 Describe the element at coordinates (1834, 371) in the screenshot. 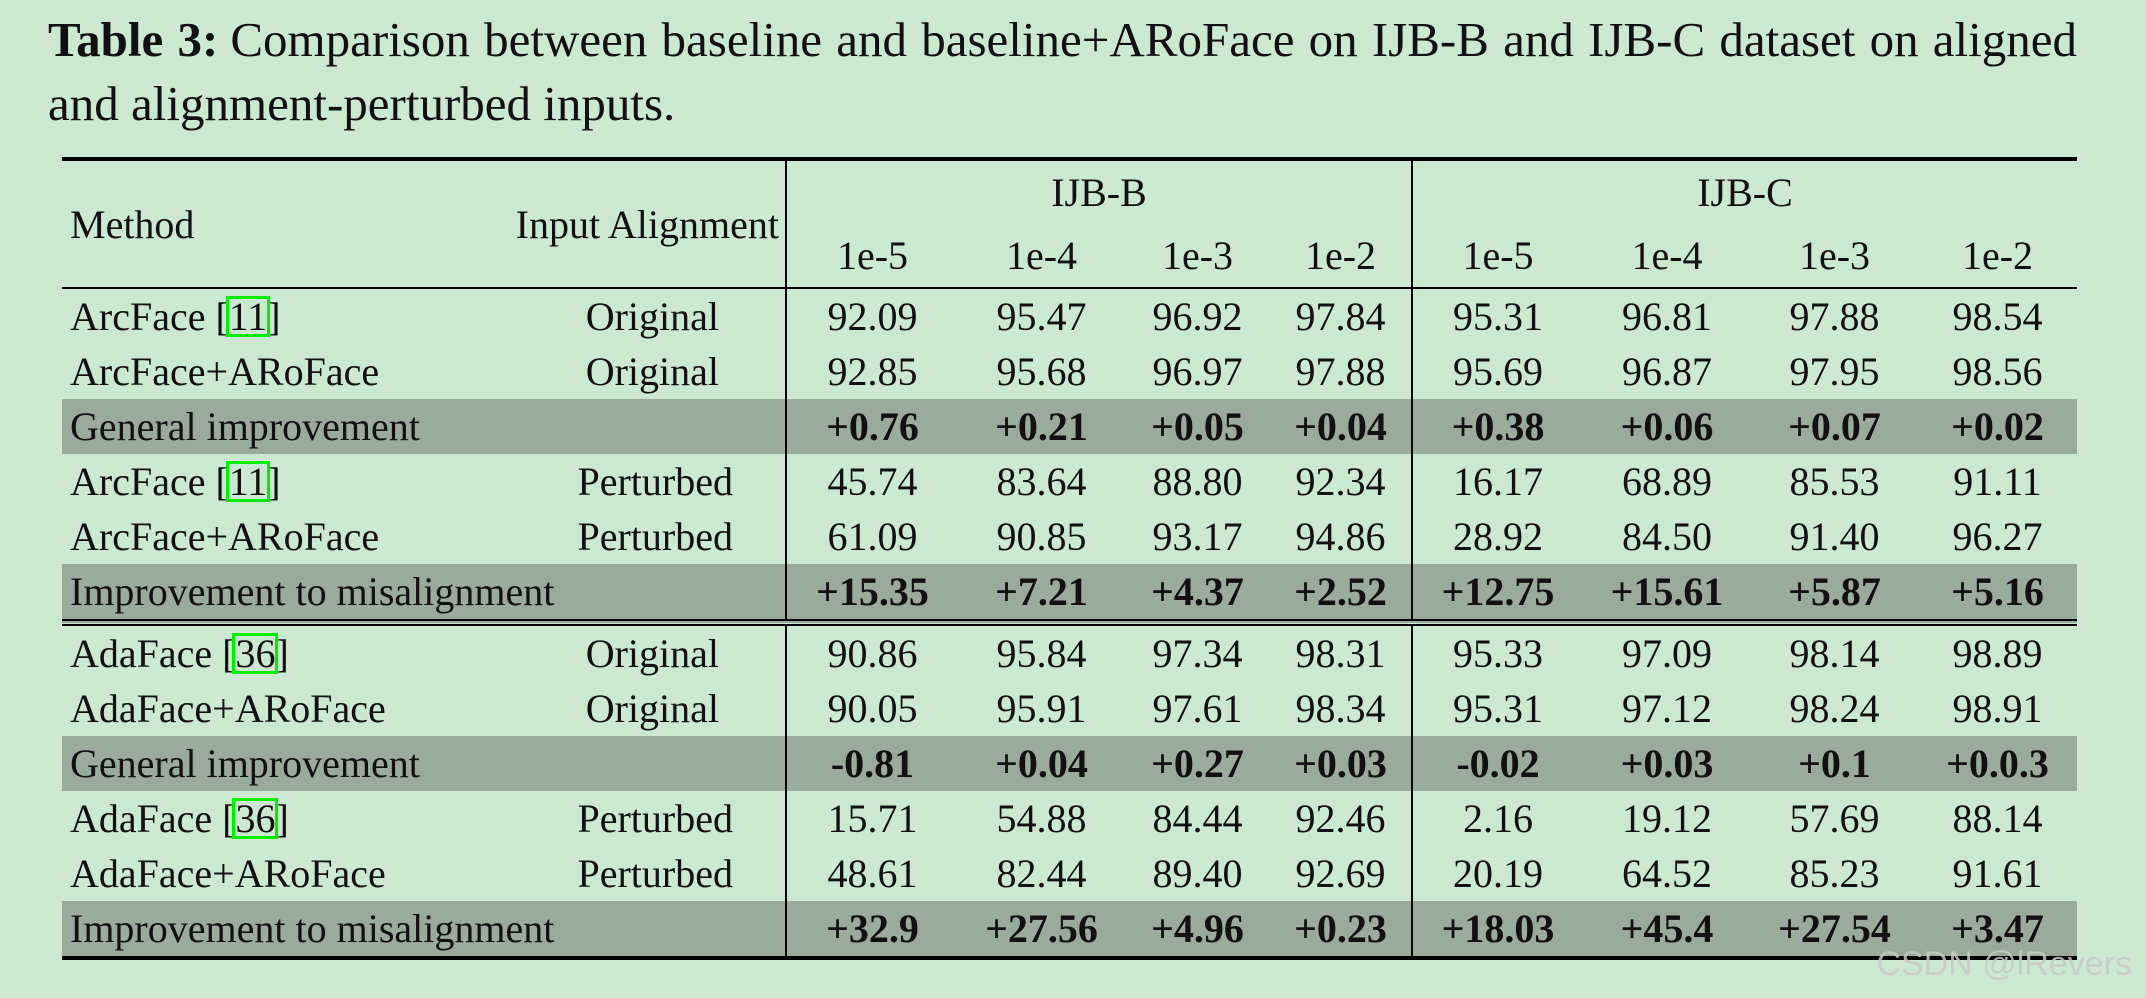

I see `value-cell: 97.95` at that location.